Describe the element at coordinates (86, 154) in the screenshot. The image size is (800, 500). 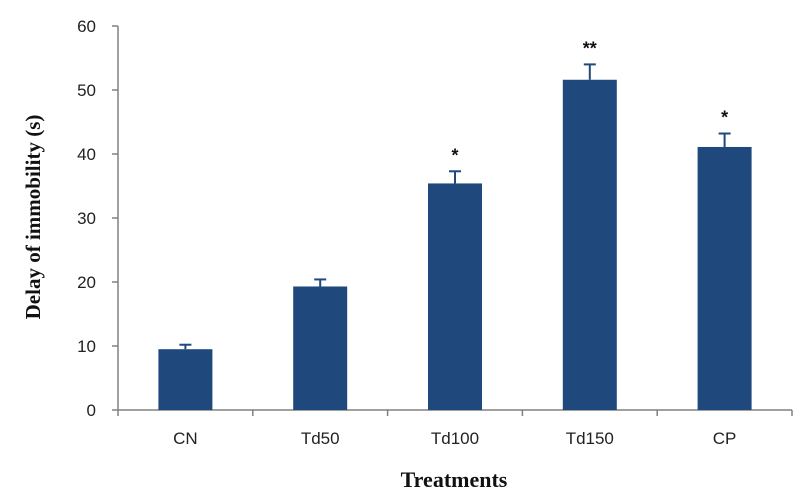
I see `y-tick-label: 40` at that location.